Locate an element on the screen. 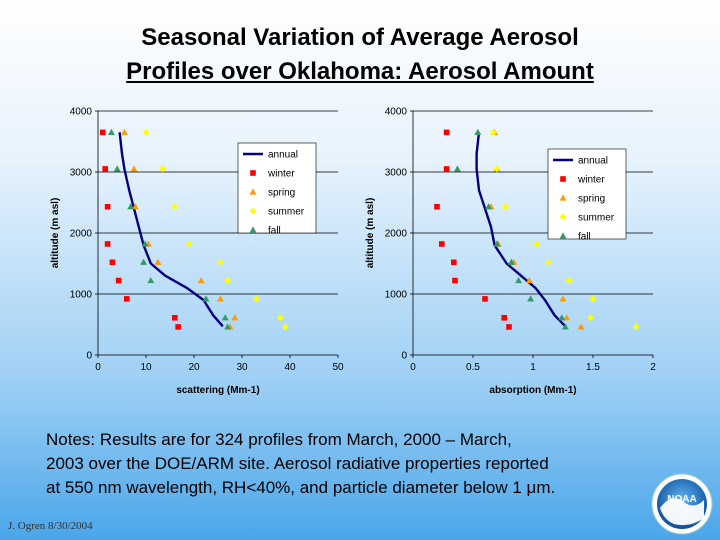 The height and width of the screenshot is (540, 720). x-tick-label: 30 is located at coordinates (242, 367).